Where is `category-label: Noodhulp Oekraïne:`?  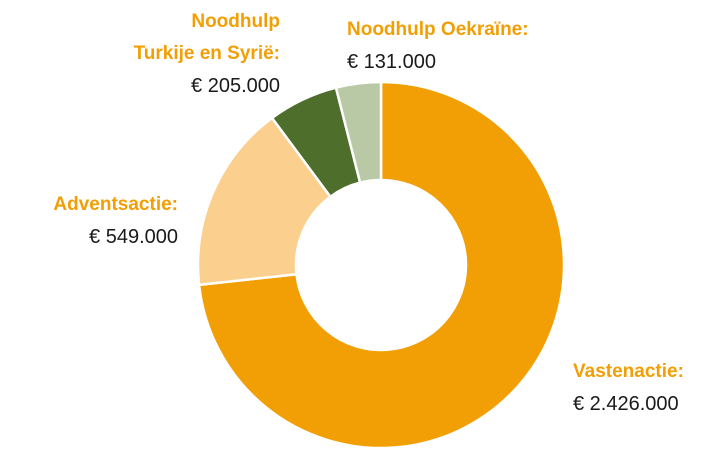
category-label: Noodhulp Oekraïne: is located at coordinates (438, 29).